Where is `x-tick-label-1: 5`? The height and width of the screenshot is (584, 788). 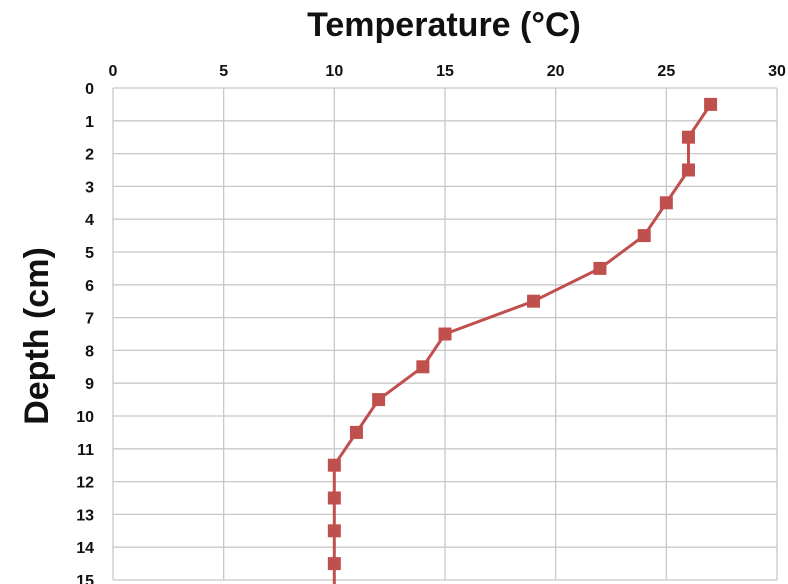
x-tick-label-1: 5 is located at coordinates (223, 71).